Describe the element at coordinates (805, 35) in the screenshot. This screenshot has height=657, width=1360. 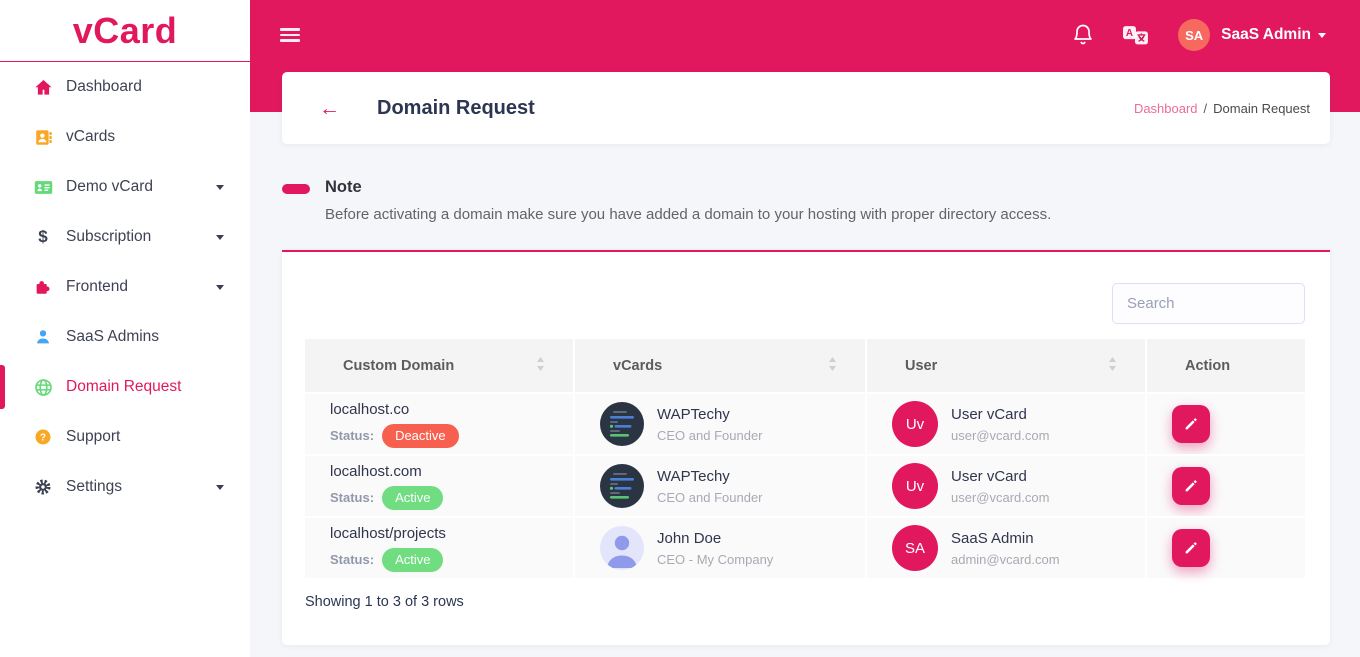
I see `topbar: A SA SaaS Admin` at that location.